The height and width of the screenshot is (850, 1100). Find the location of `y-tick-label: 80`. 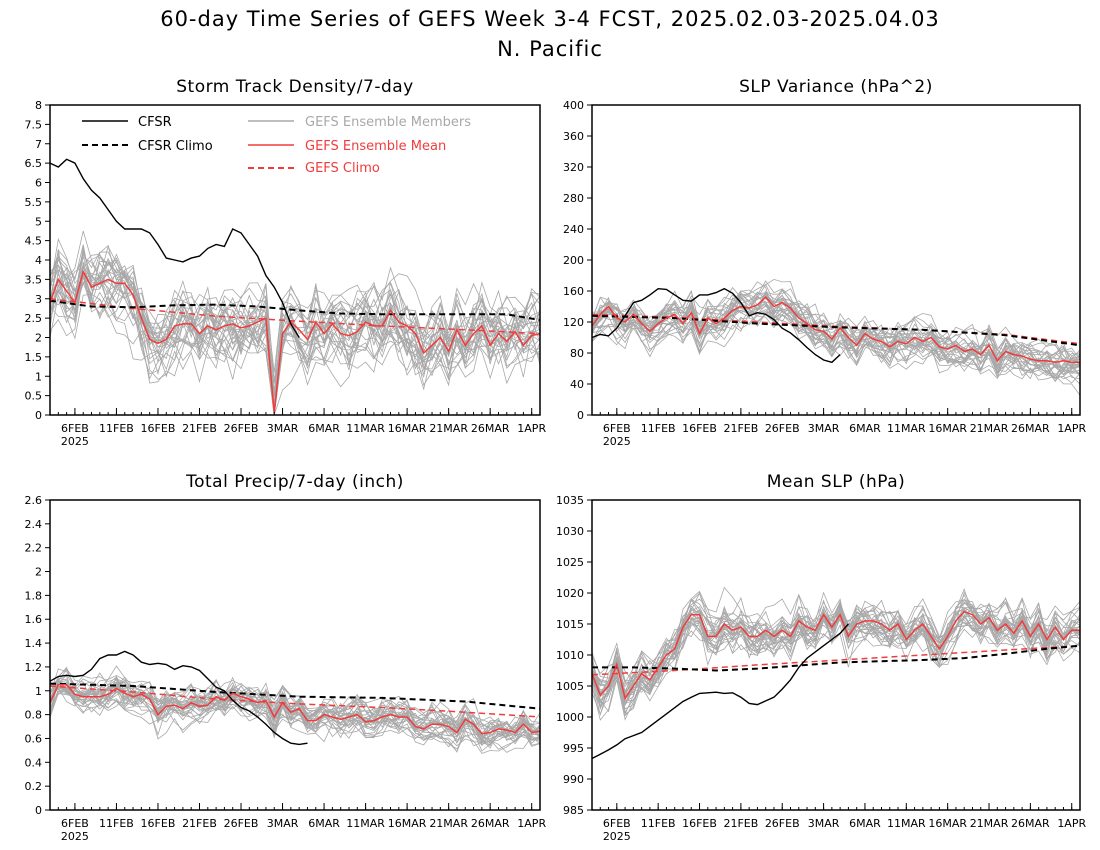

y-tick-label: 80 is located at coordinates (577, 353).